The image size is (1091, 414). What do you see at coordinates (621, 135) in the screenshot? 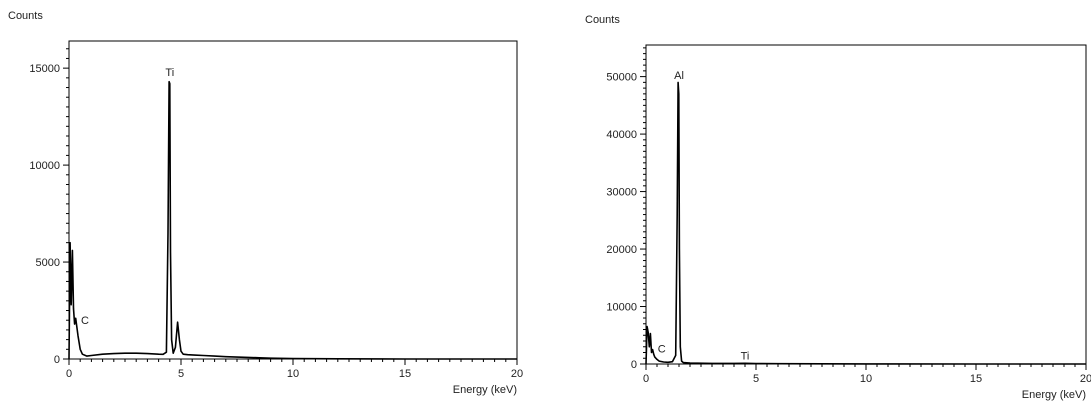
I see `y-tick-label: 40000` at bounding box center [621, 135].